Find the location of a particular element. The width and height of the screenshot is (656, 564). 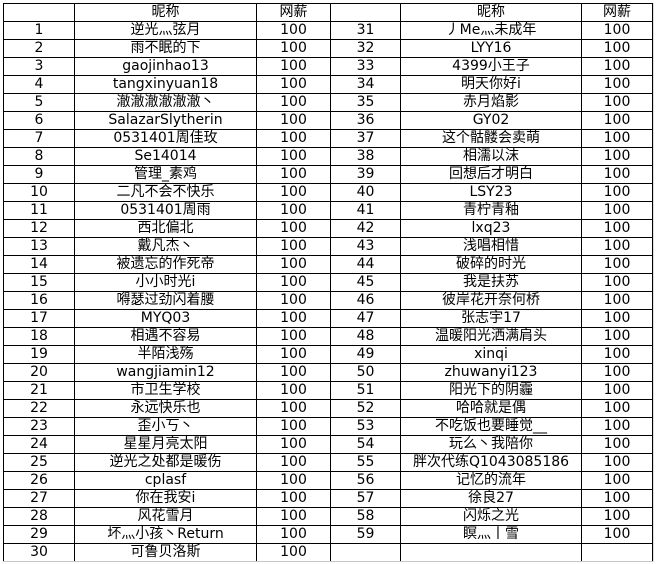

rank-cell-left: 2 is located at coordinates (39, 48).